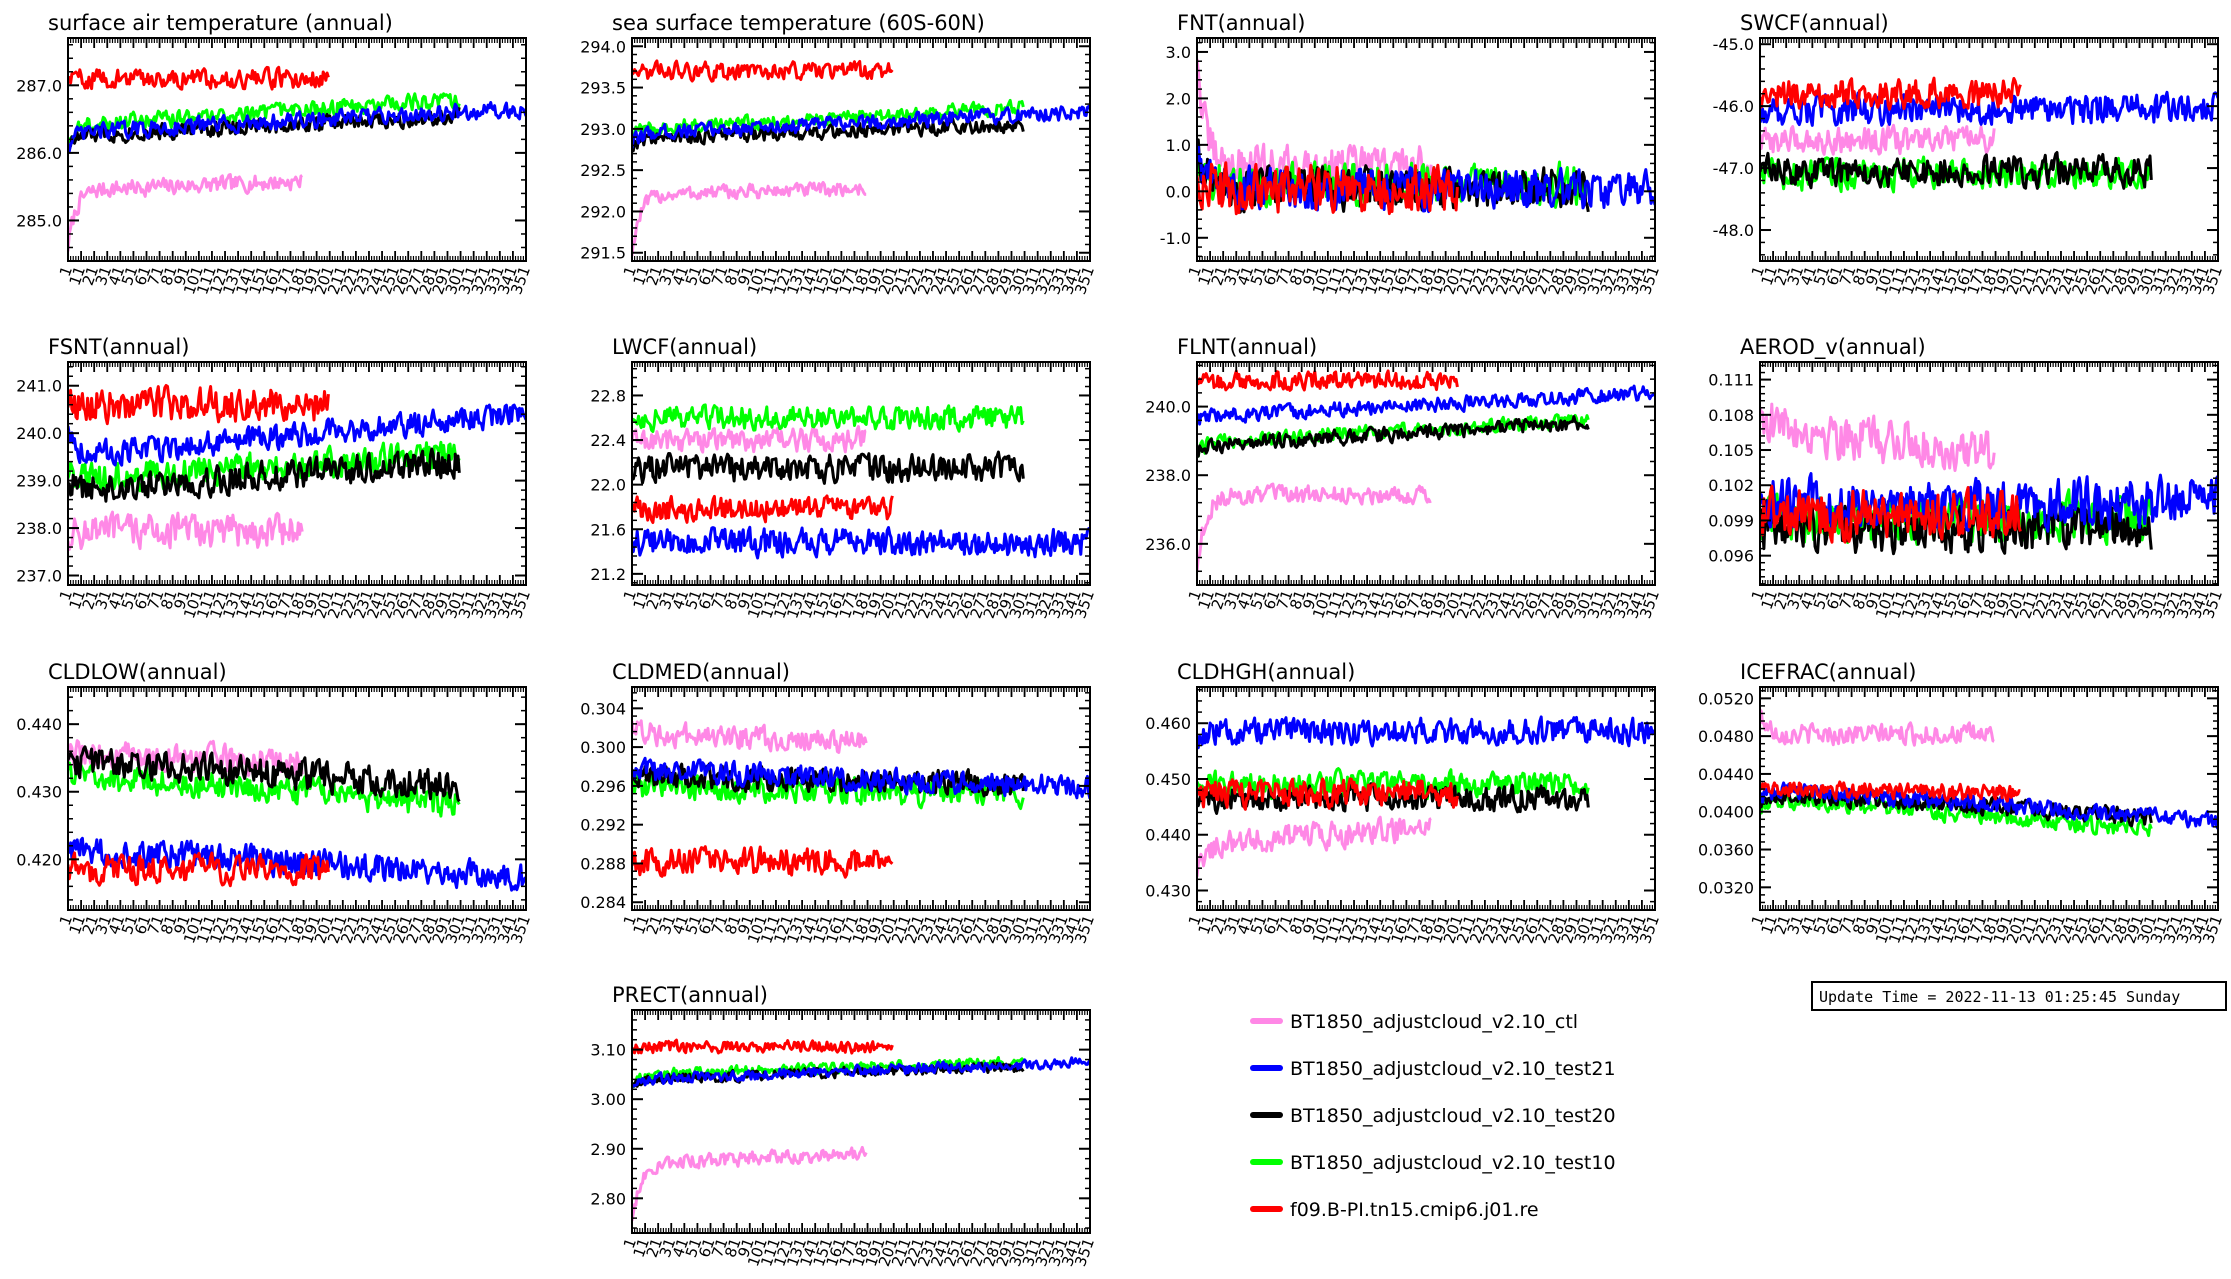 The image size is (2231, 1279). I want to click on y-tick-label: 0.288, so click(603, 863).